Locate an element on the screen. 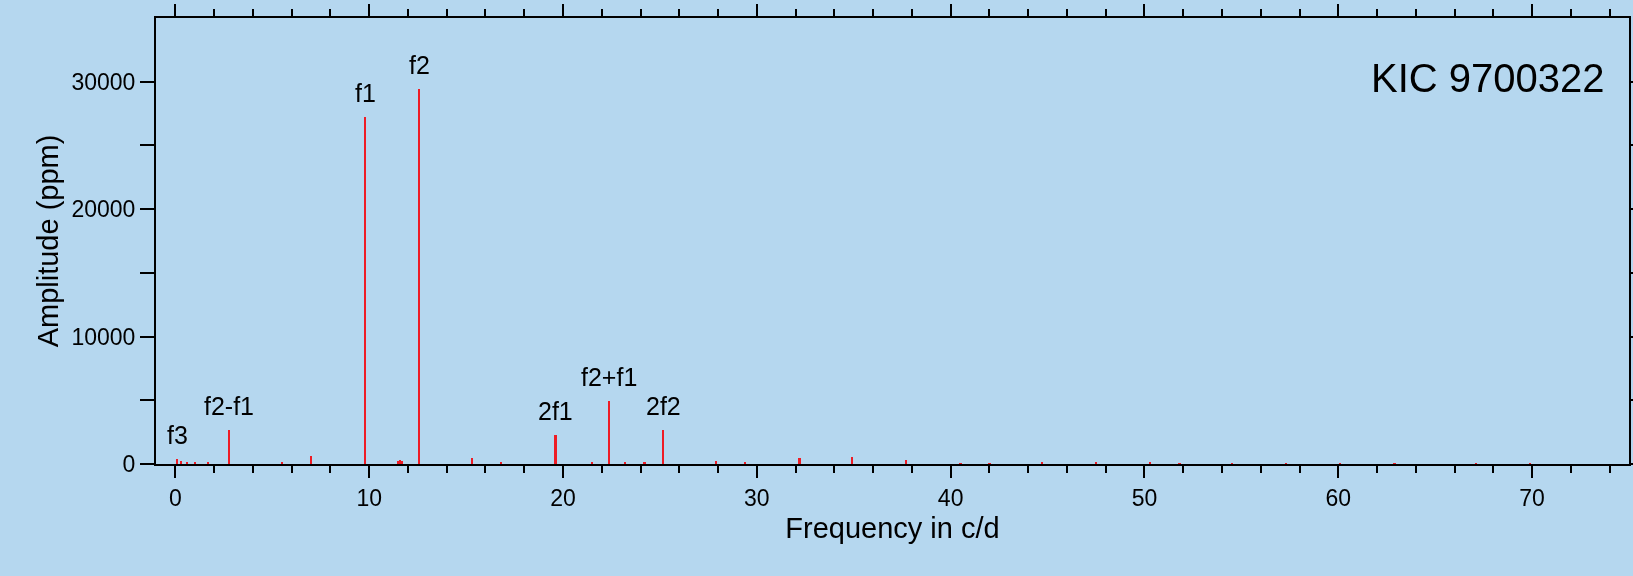 The width and height of the screenshot is (1633, 576). x-tick-label: 50 is located at coordinates (1144, 497).